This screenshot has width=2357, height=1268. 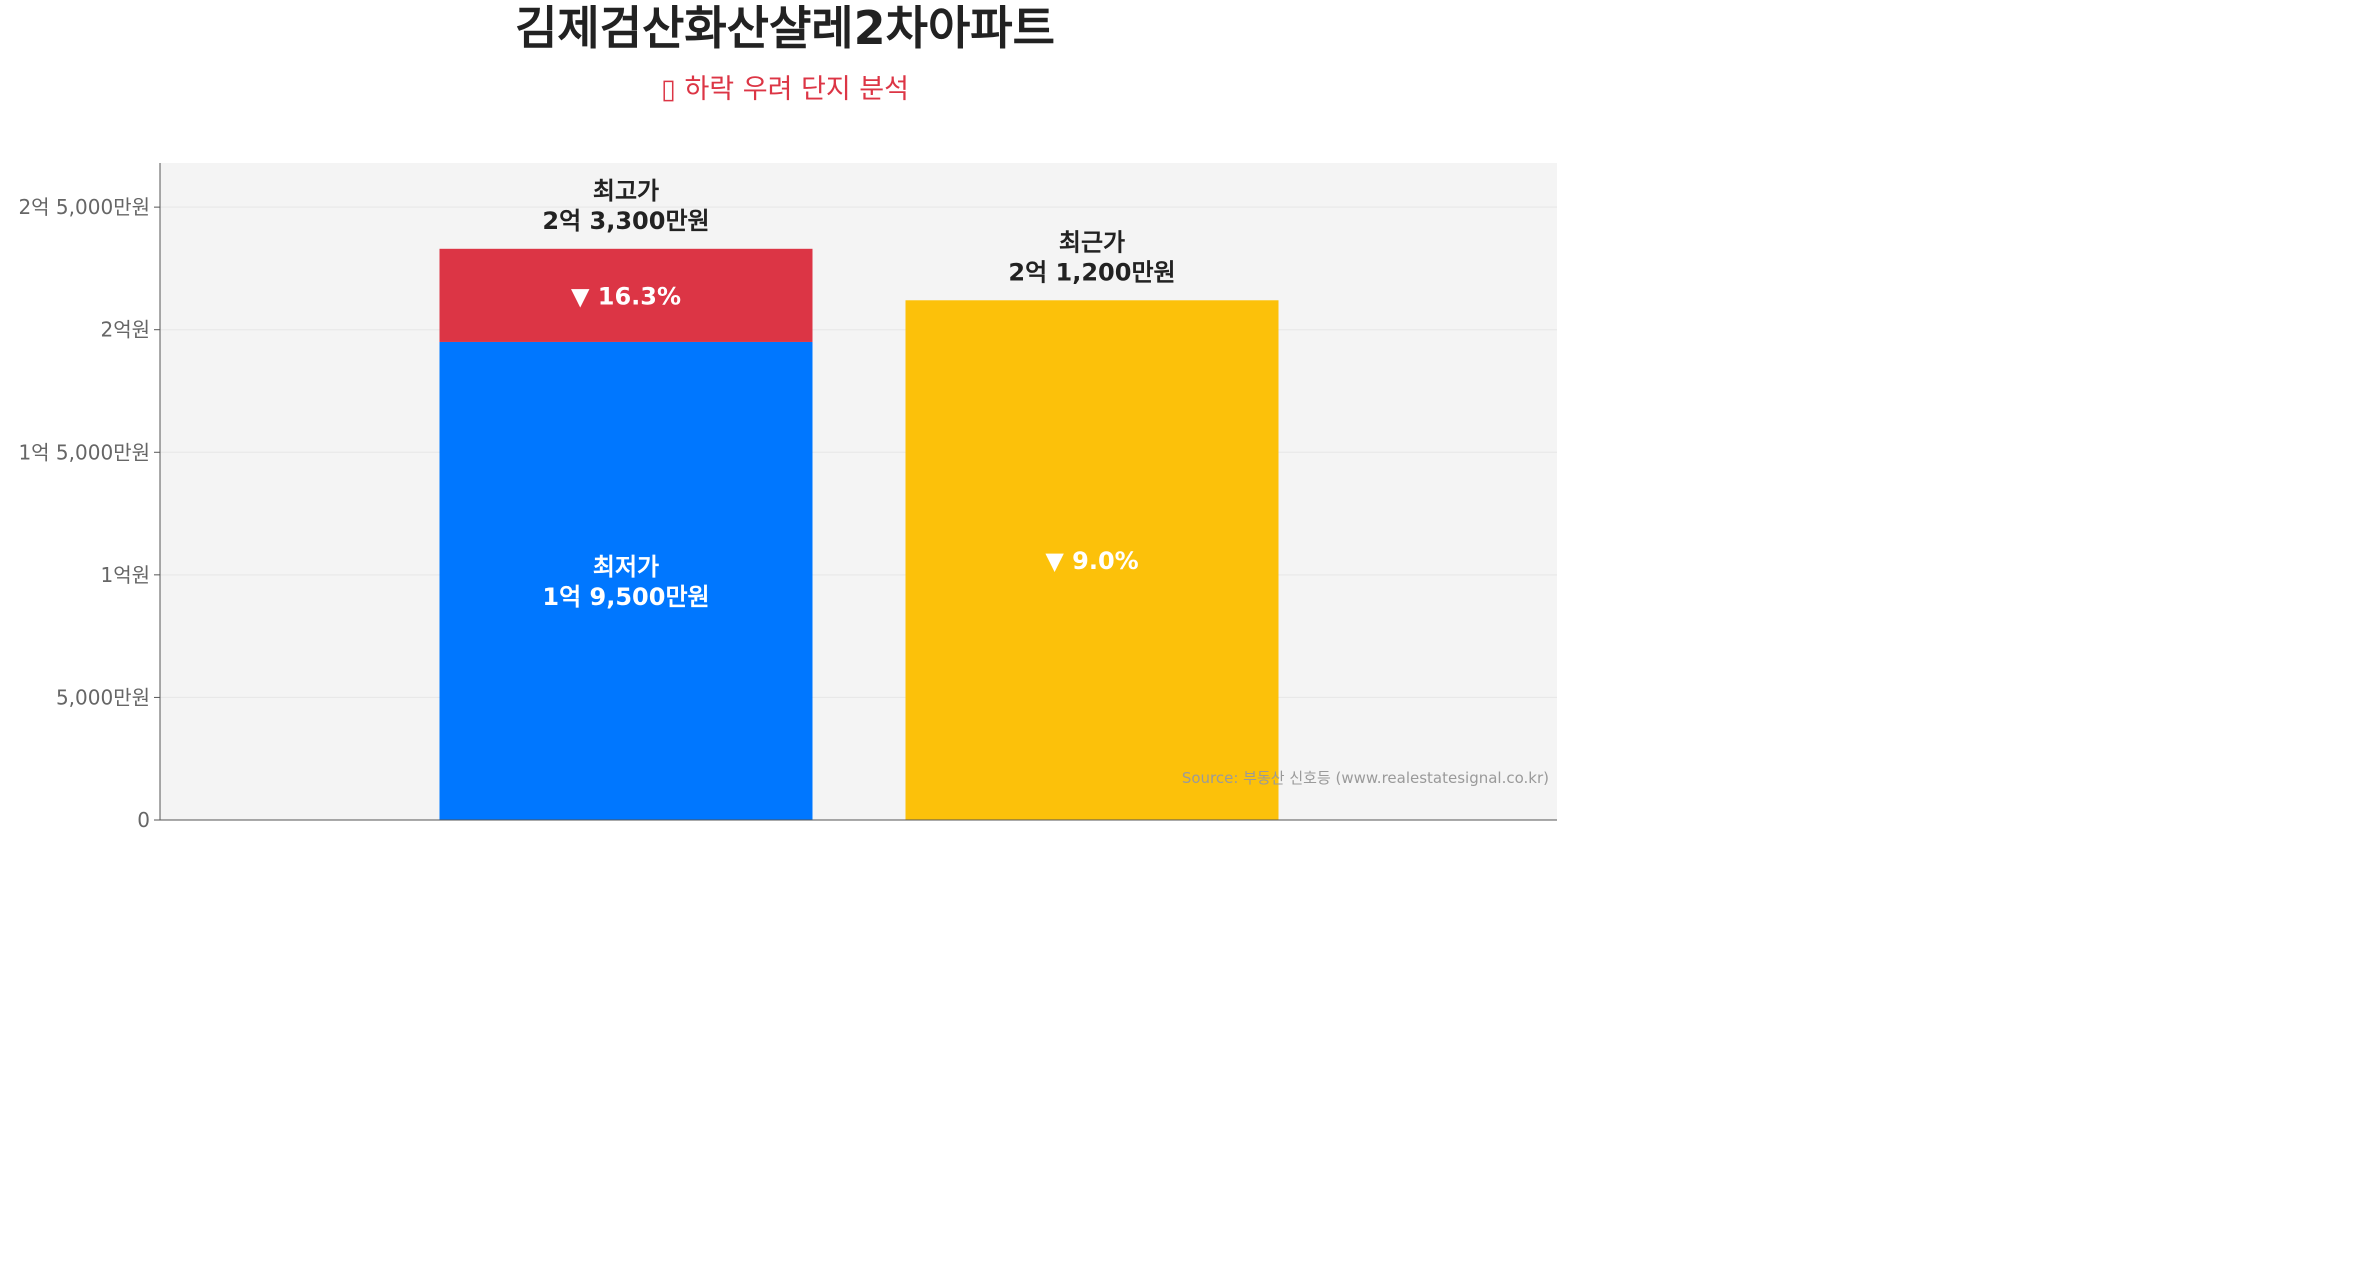 I want to click on y-tick-label: 5,000만원, so click(x=103, y=697).